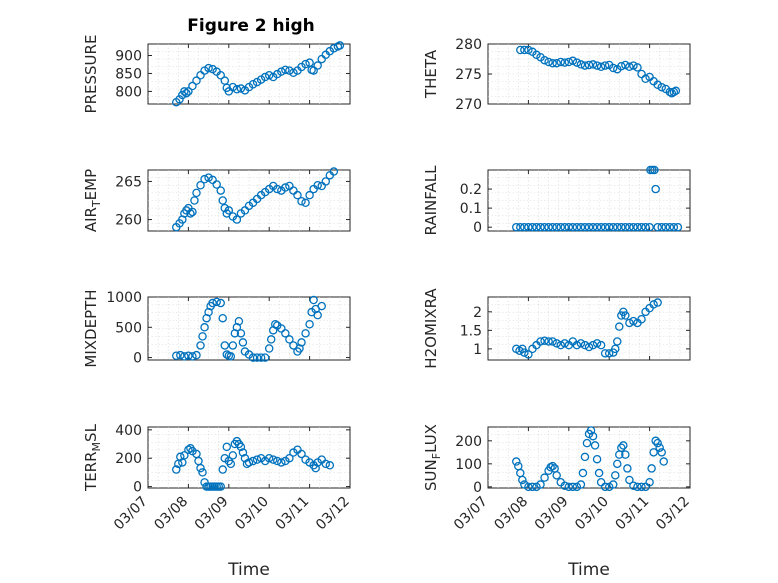  I want to click on y-tick-label: 100, so click(468, 465).